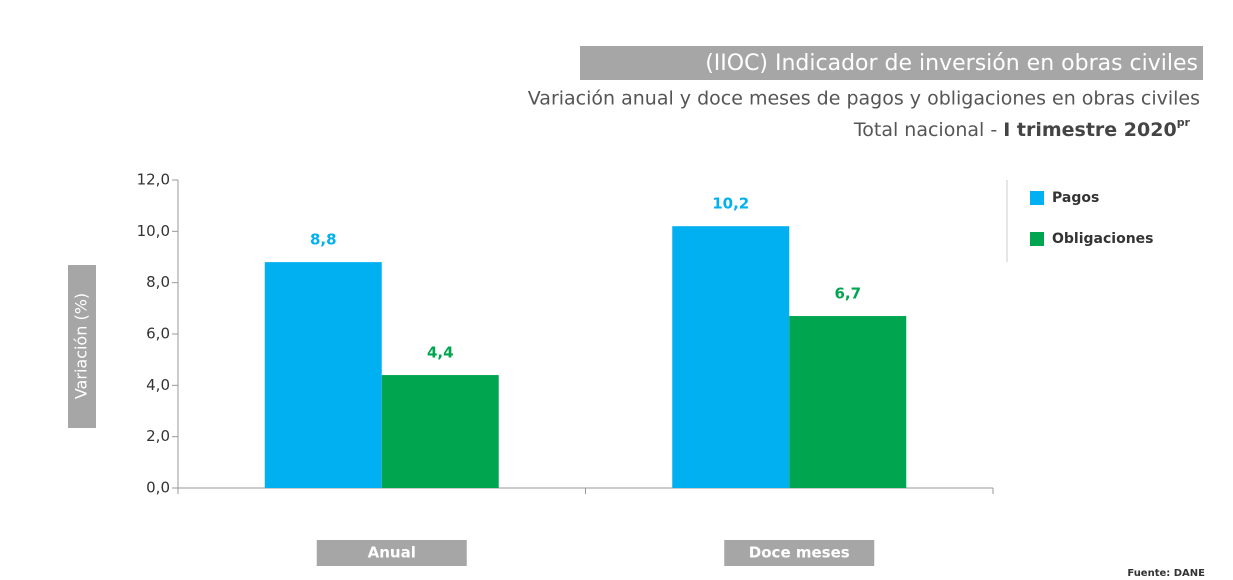 The image size is (1233, 580). Describe the element at coordinates (158, 385) in the screenshot. I see `y-tick-label: 4,0` at that location.